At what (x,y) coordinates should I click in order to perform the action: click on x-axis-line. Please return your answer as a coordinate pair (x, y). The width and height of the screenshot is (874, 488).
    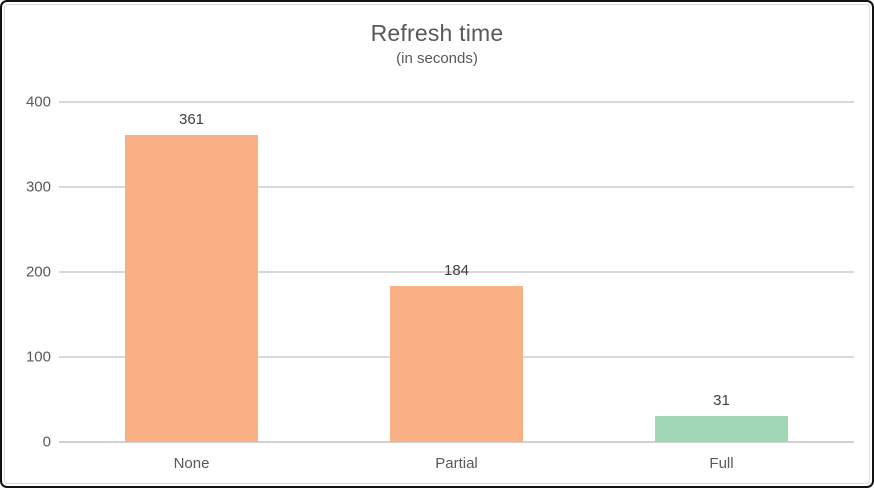
    Looking at the image, I should click on (456, 442).